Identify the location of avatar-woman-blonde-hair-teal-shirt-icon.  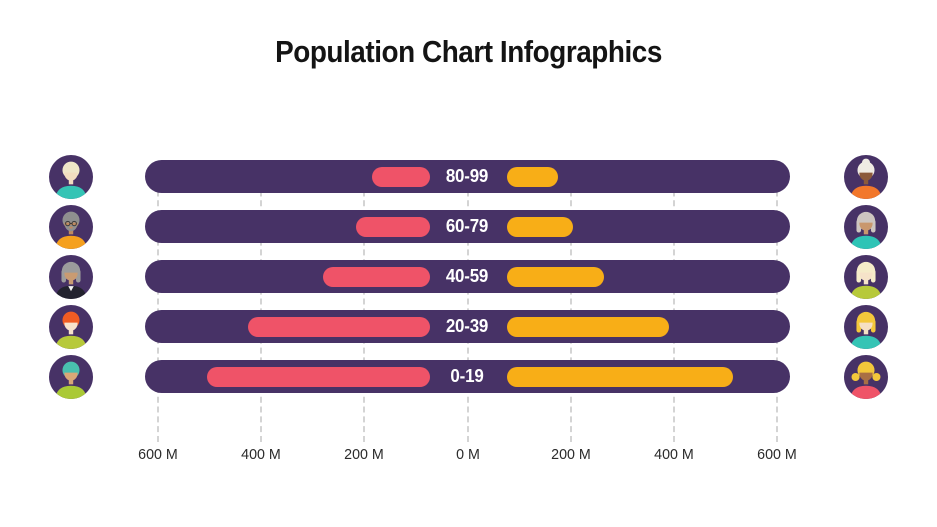
(866, 326).